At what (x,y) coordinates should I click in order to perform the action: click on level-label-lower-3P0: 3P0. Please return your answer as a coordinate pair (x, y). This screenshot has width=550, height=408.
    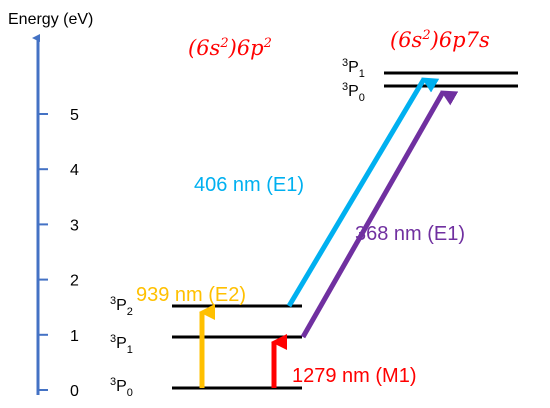
    Looking at the image, I should click on (121, 387).